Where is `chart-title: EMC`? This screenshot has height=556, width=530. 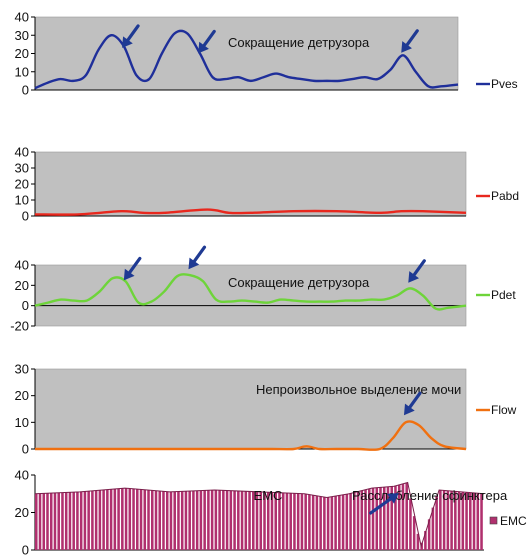 chart-title: EMC is located at coordinates (268, 495).